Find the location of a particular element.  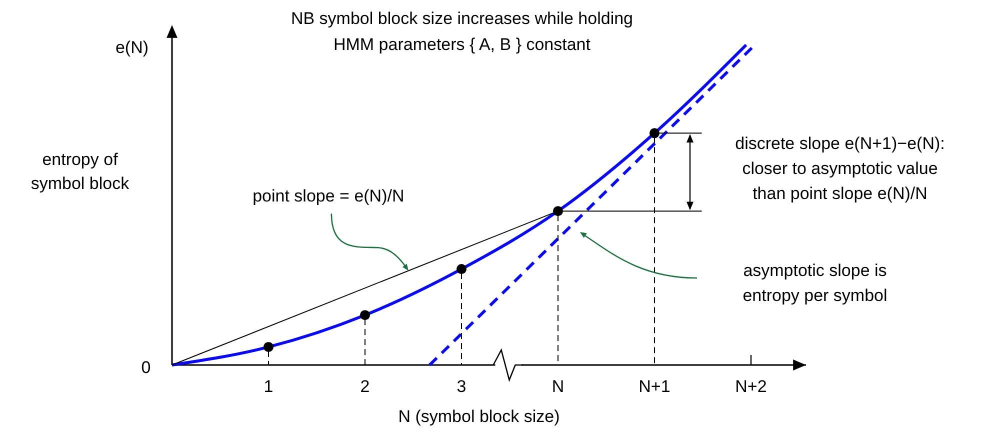

text: 0 is located at coordinates (146, 367).